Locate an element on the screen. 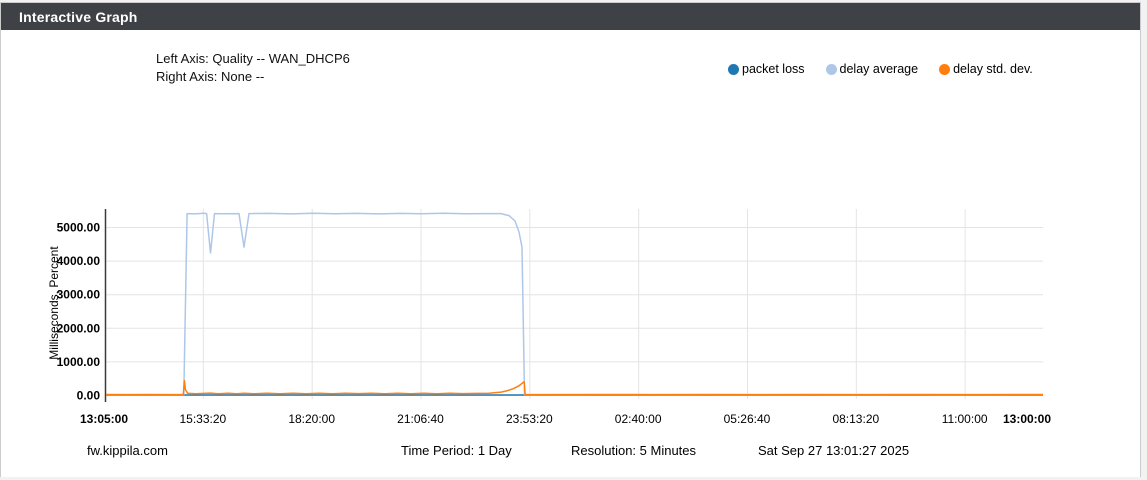 The image size is (1147, 480). y-tick-label: 4000.00 is located at coordinates (79, 261).